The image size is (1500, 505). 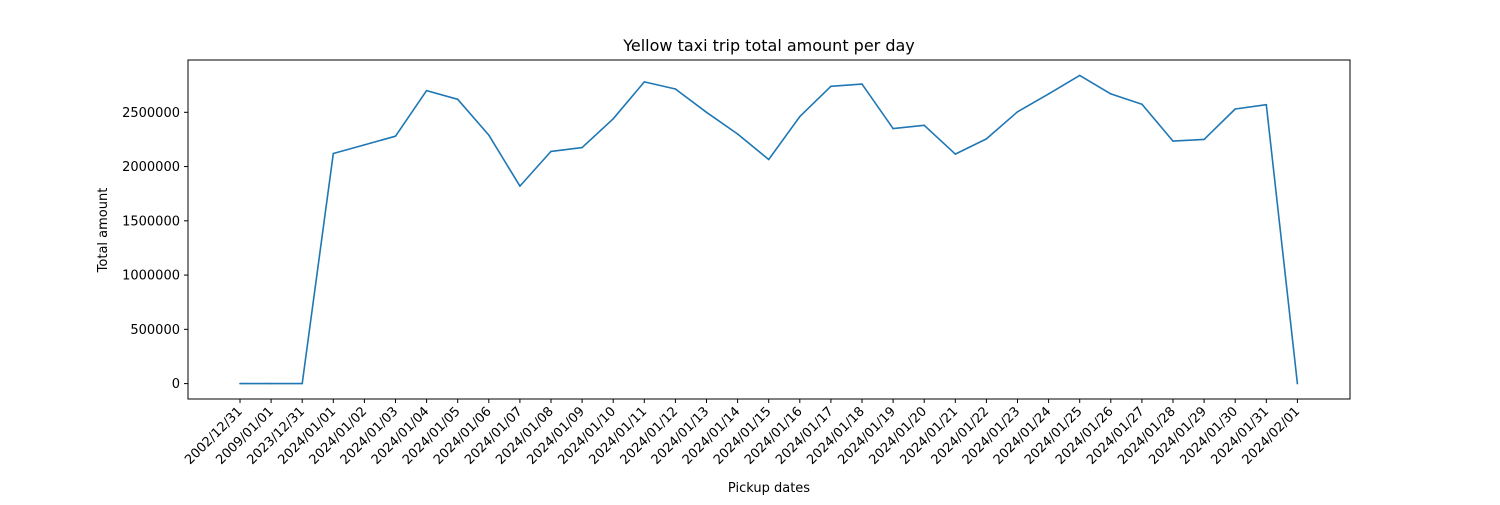 What do you see at coordinates (769, 488) in the screenshot?
I see `x-axis-label: Pickup dates` at bounding box center [769, 488].